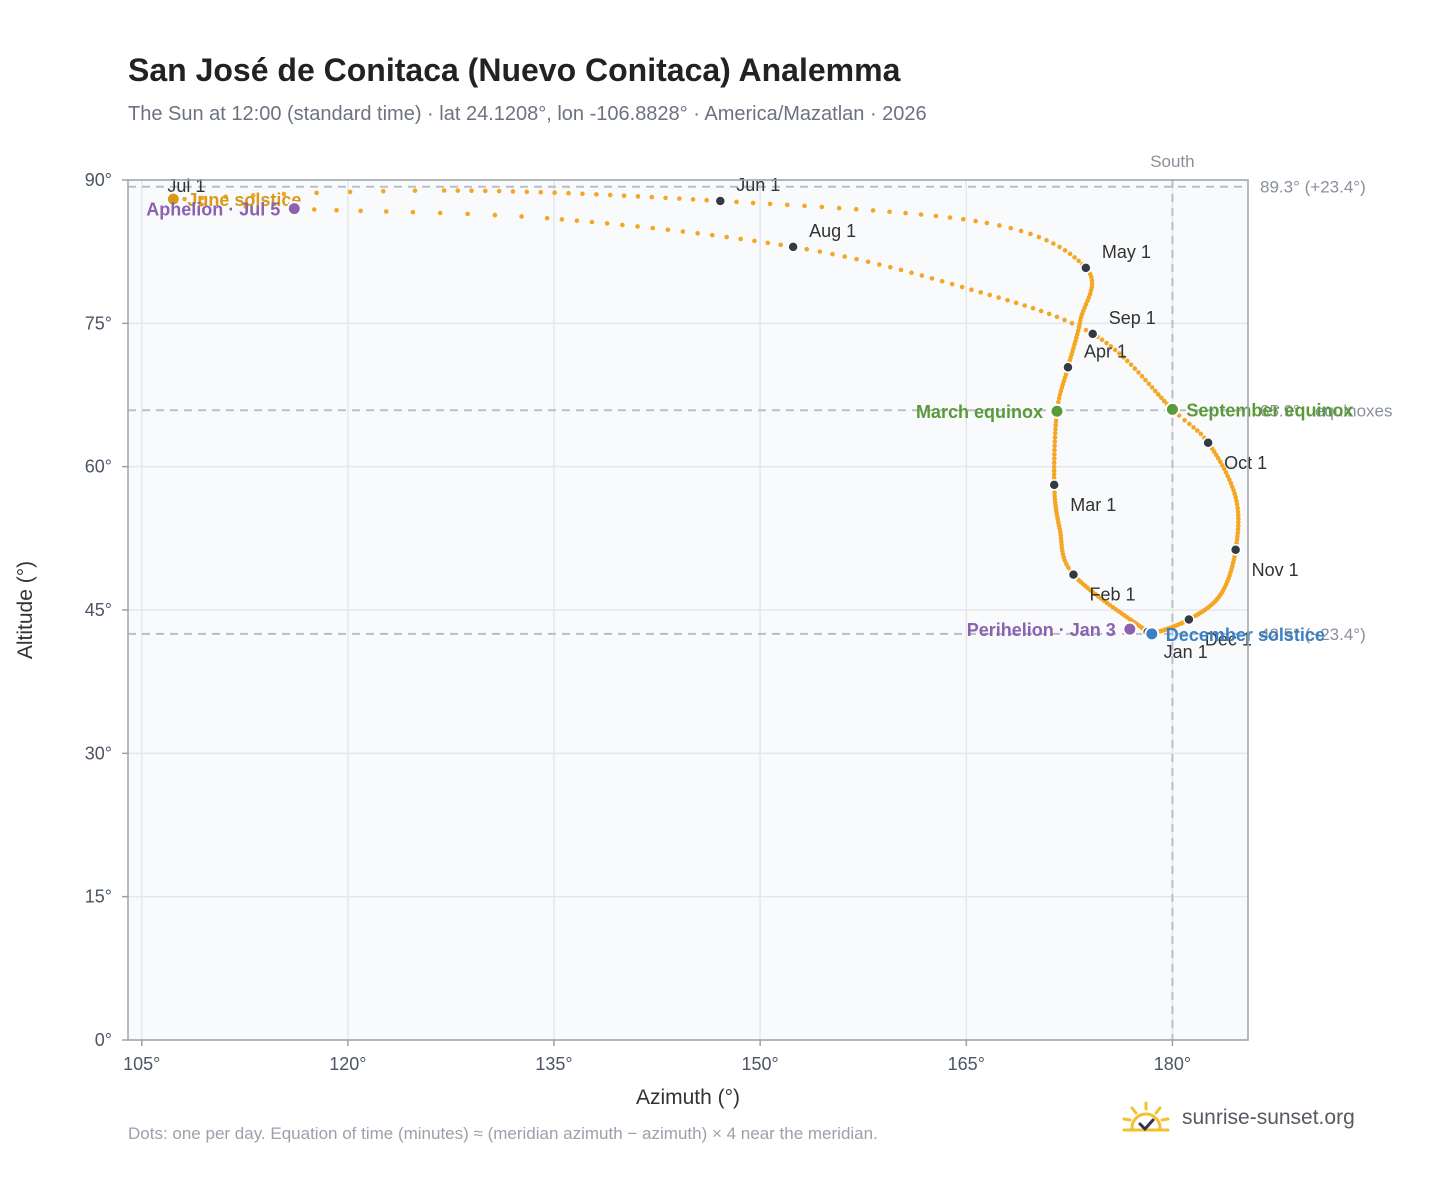  Describe the element at coordinates (1041, 630) in the screenshot. I see `event-marker-label: Perihelion · Jan 3` at that location.